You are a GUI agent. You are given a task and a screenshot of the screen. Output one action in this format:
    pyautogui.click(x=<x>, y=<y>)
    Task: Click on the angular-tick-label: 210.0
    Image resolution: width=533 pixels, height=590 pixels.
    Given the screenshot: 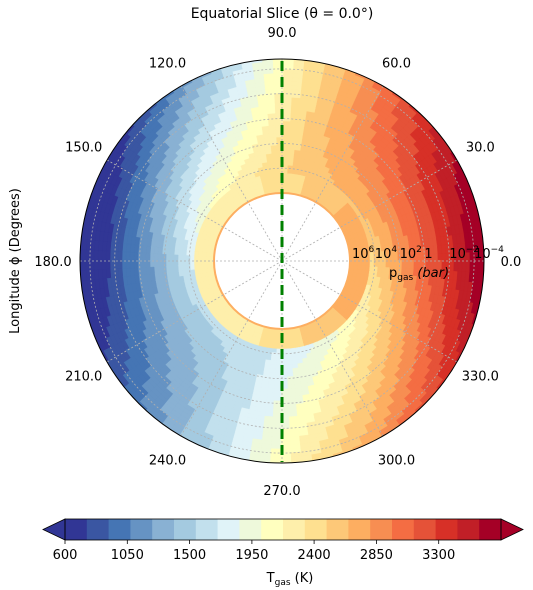 What is the action you would take?
    pyautogui.click(x=83, y=377)
    